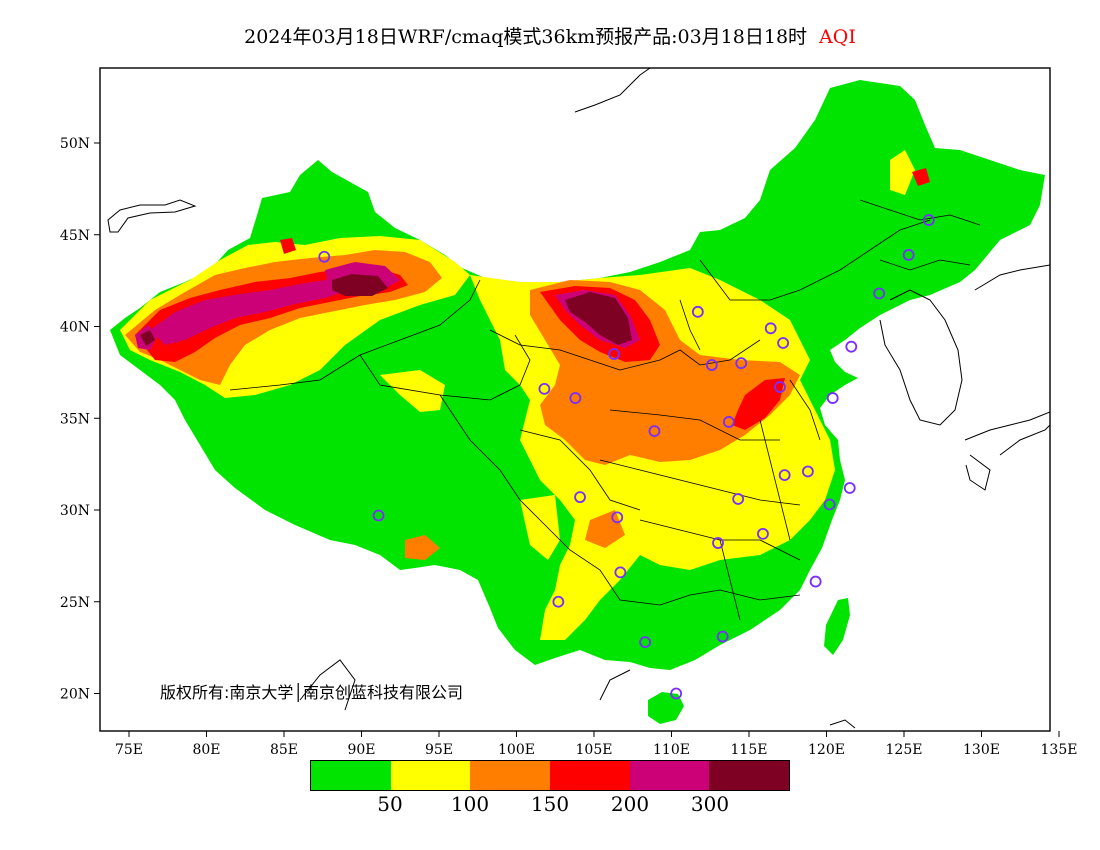  I want to click on boundary-jilin, so click(925, 265).